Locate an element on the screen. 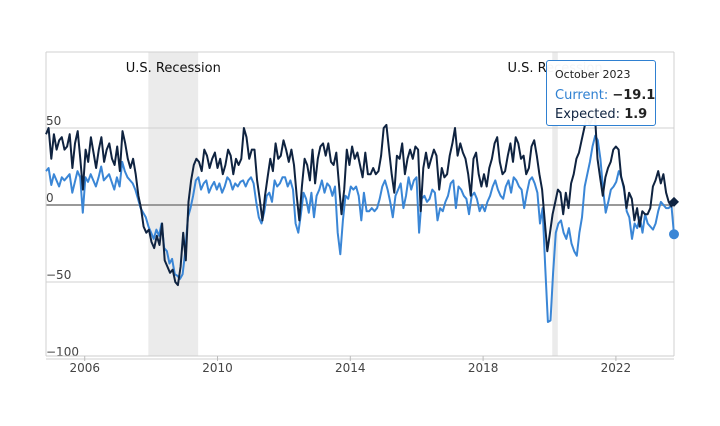 Image resolution: width=720 pixels, height=426 pixels. tooltip-expected-label: Expected: is located at coordinates (588, 114).